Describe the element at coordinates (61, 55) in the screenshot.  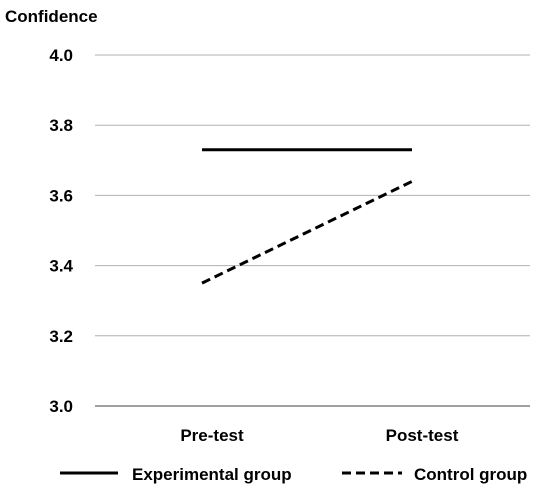
I see `y-tick-label: 4.0` at that location.